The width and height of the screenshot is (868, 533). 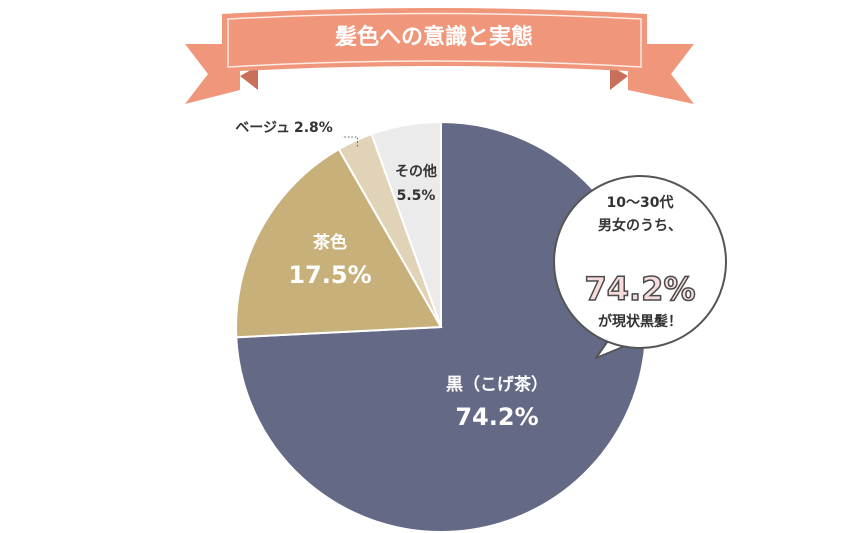 What do you see at coordinates (640, 202) in the screenshot?
I see `callout-line: 10〜30代` at bounding box center [640, 202].